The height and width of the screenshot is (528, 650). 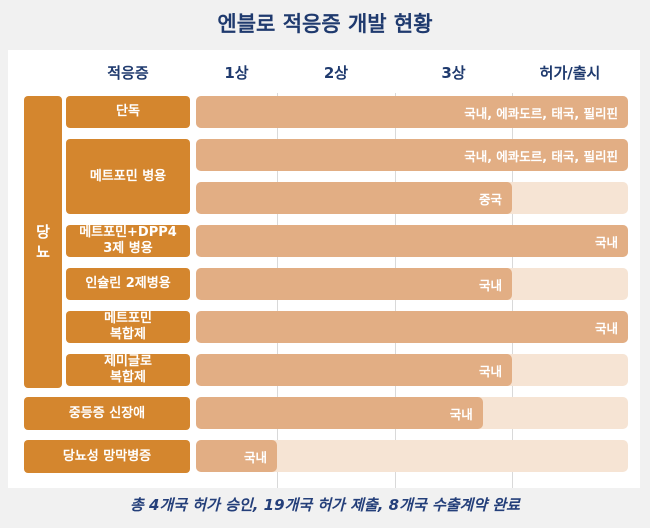 What do you see at coordinates (43, 242) in the screenshot?
I see `group-label: 당뇨` at bounding box center [43, 242].